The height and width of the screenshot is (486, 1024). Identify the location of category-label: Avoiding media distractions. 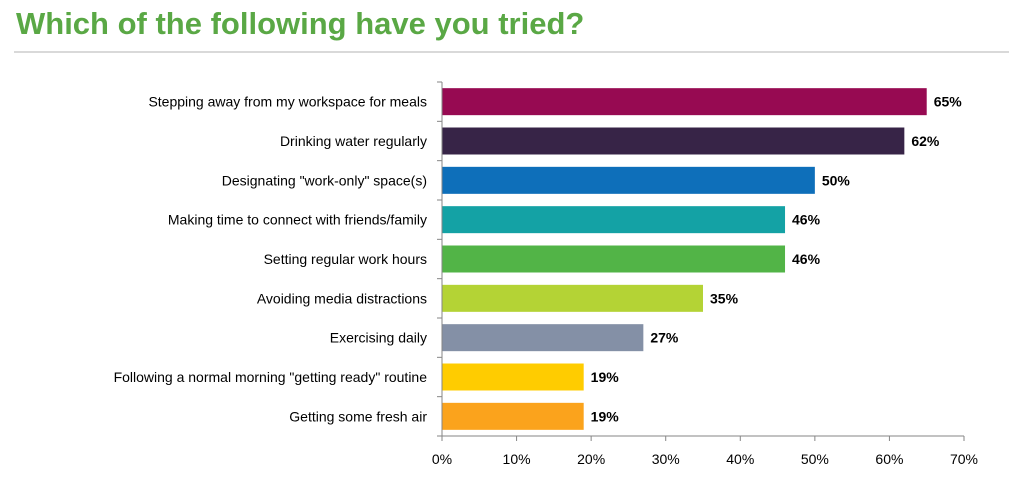
(342, 298).